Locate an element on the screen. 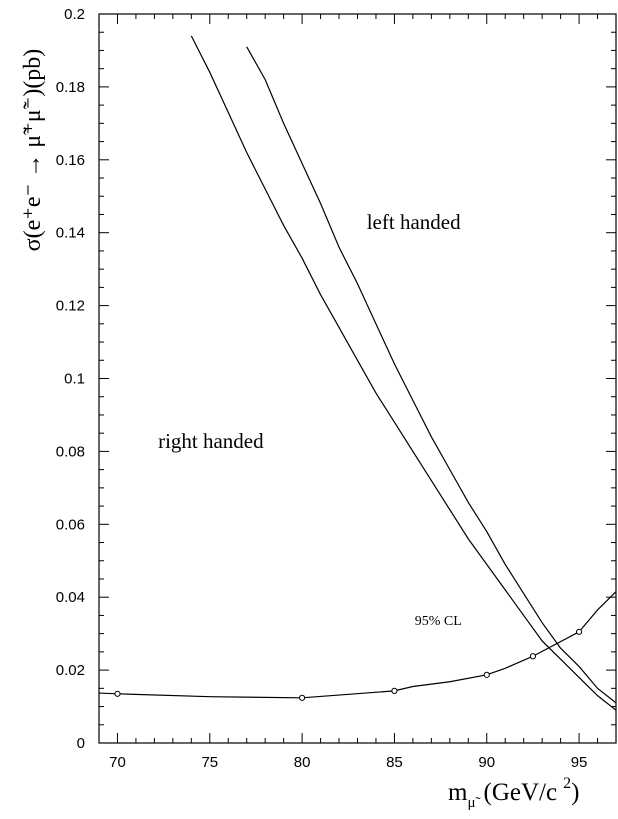  y-tick-label: 0.04 is located at coordinates (70, 597).